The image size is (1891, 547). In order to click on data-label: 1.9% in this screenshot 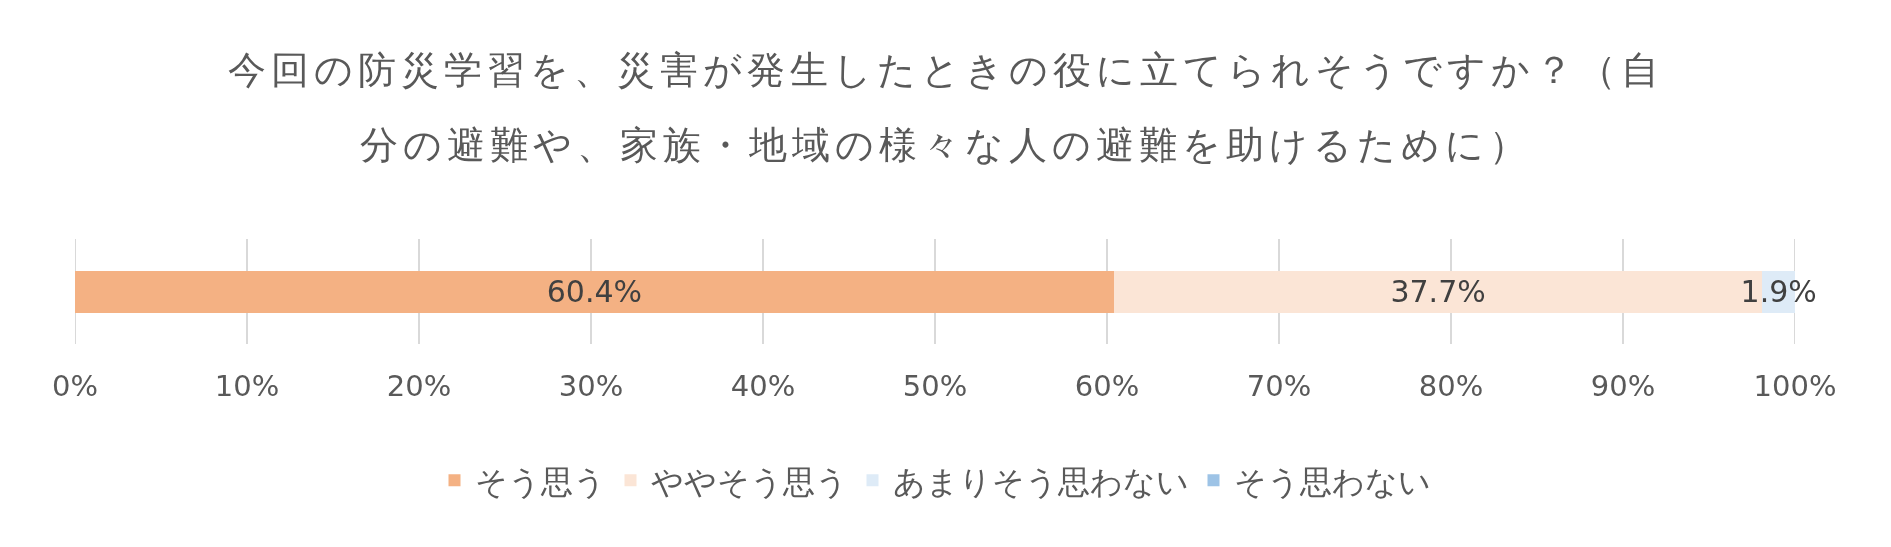, I will do `click(1778, 291)`.